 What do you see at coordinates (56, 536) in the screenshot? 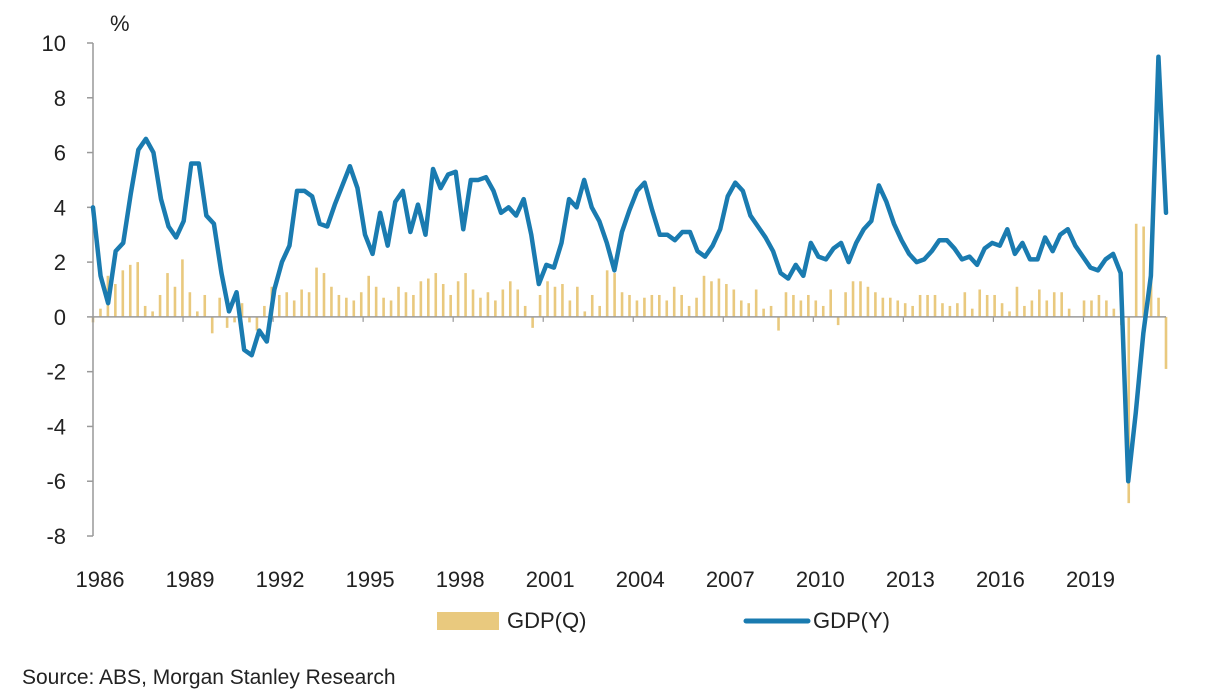
I see `y-tick-label: -8` at bounding box center [56, 536].